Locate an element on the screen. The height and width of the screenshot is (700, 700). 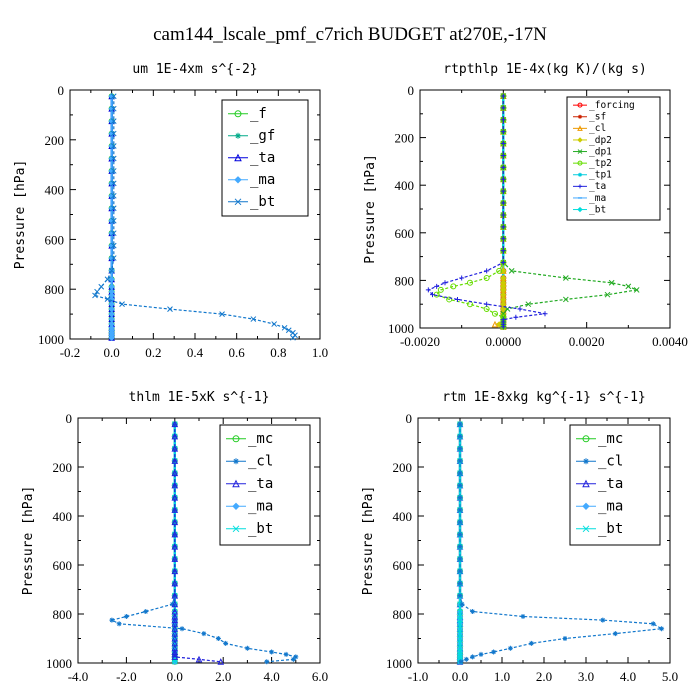
panel2-ylabel: Pressure [hPa] is located at coordinates (370, 209).